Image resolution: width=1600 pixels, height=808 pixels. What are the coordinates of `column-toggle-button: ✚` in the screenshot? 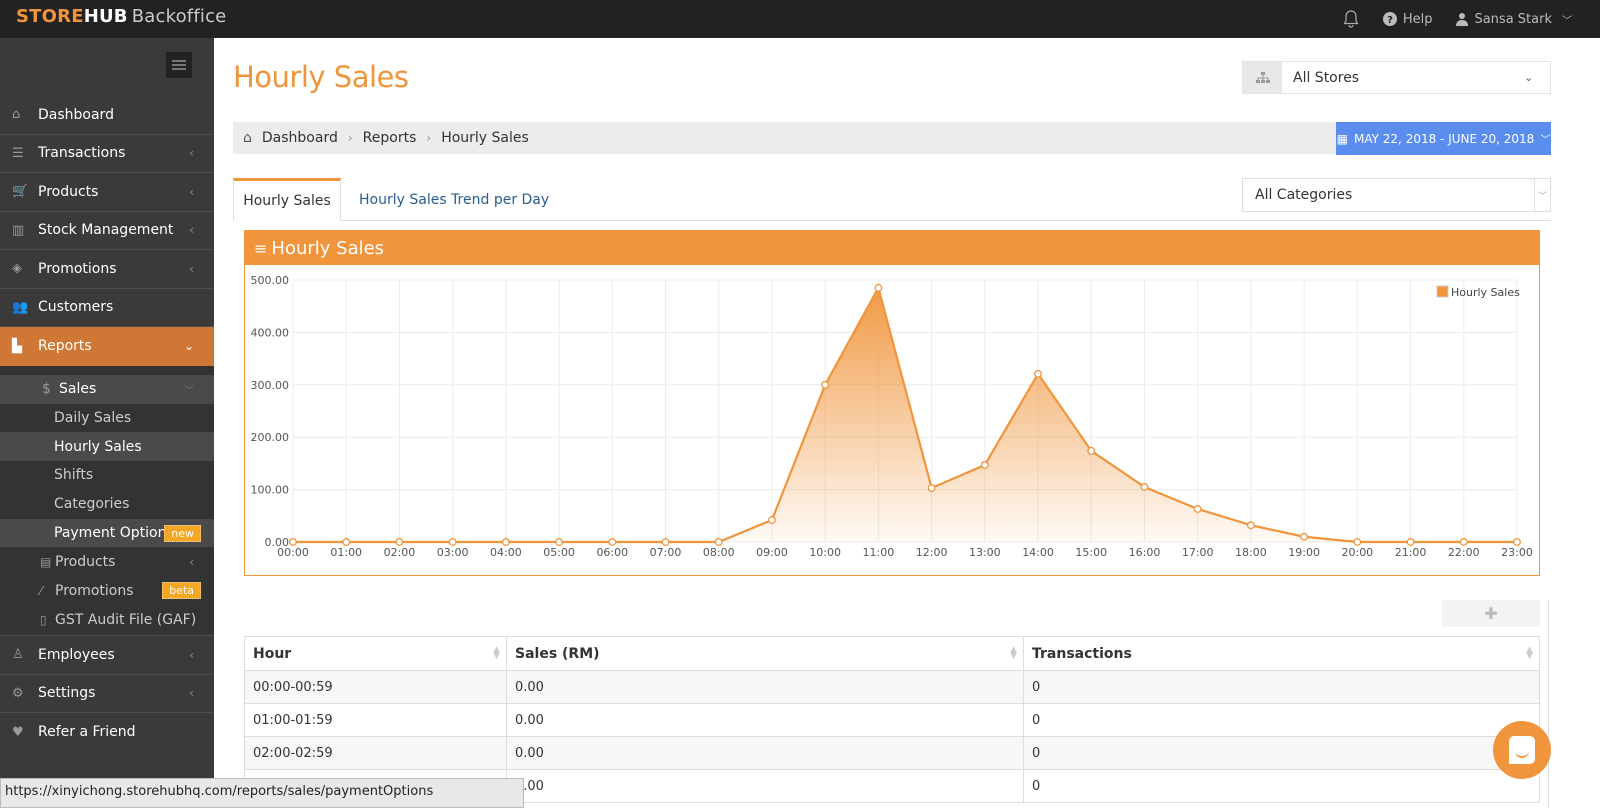 It's located at (1491, 613).